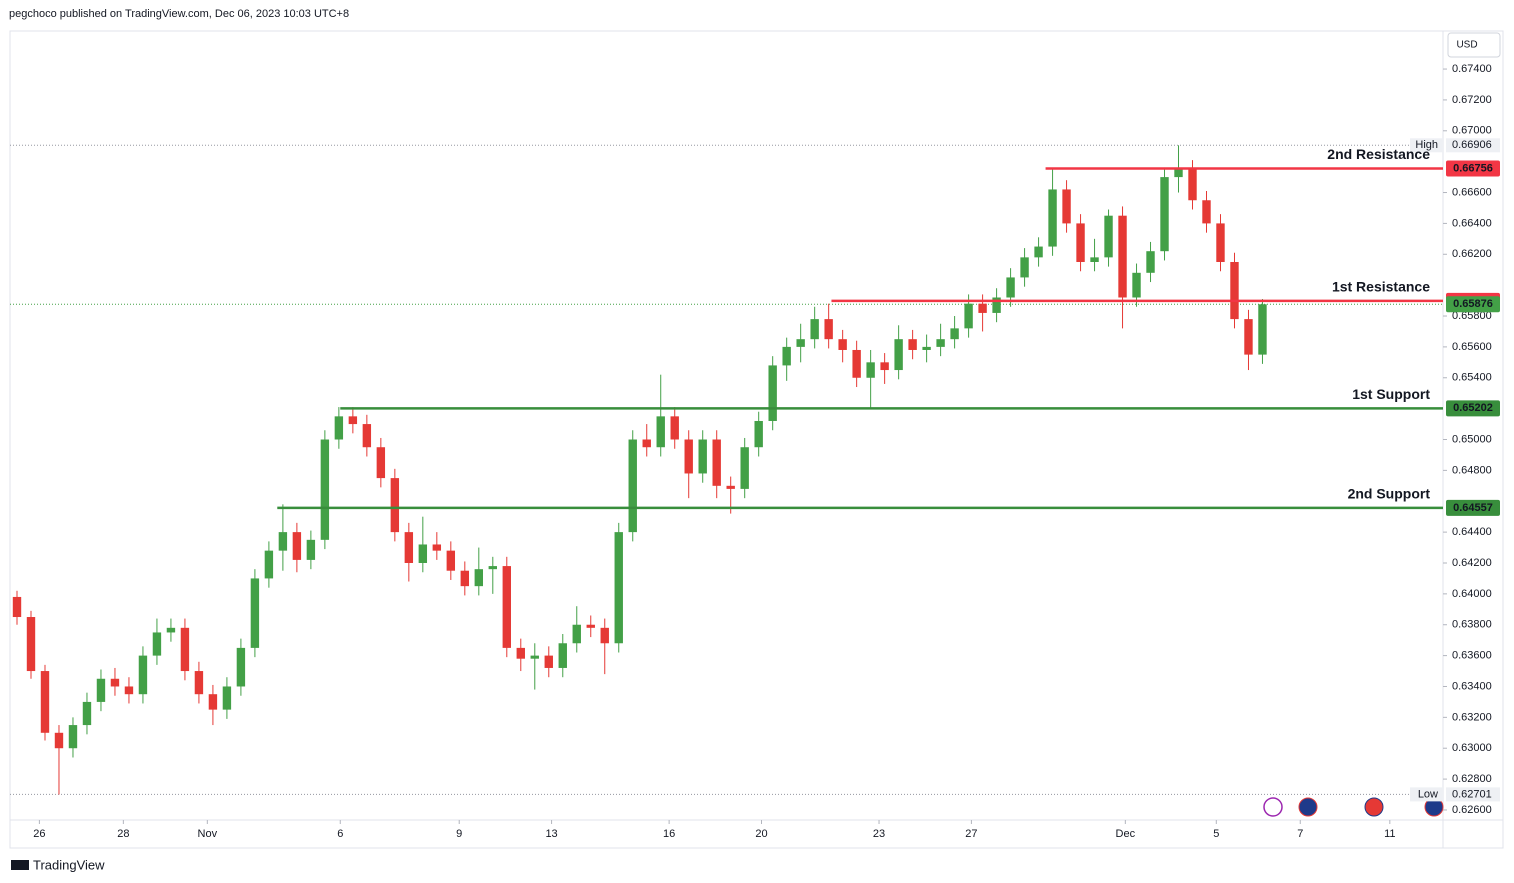 This screenshot has height=883, width=1514. I want to click on x-tick-label: 11, so click(1389, 834).